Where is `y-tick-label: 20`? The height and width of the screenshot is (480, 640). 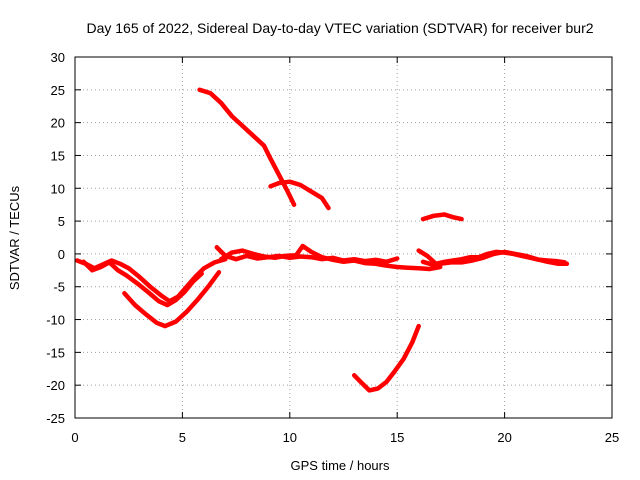 y-tick-label: 20 is located at coordinates (58, 123).